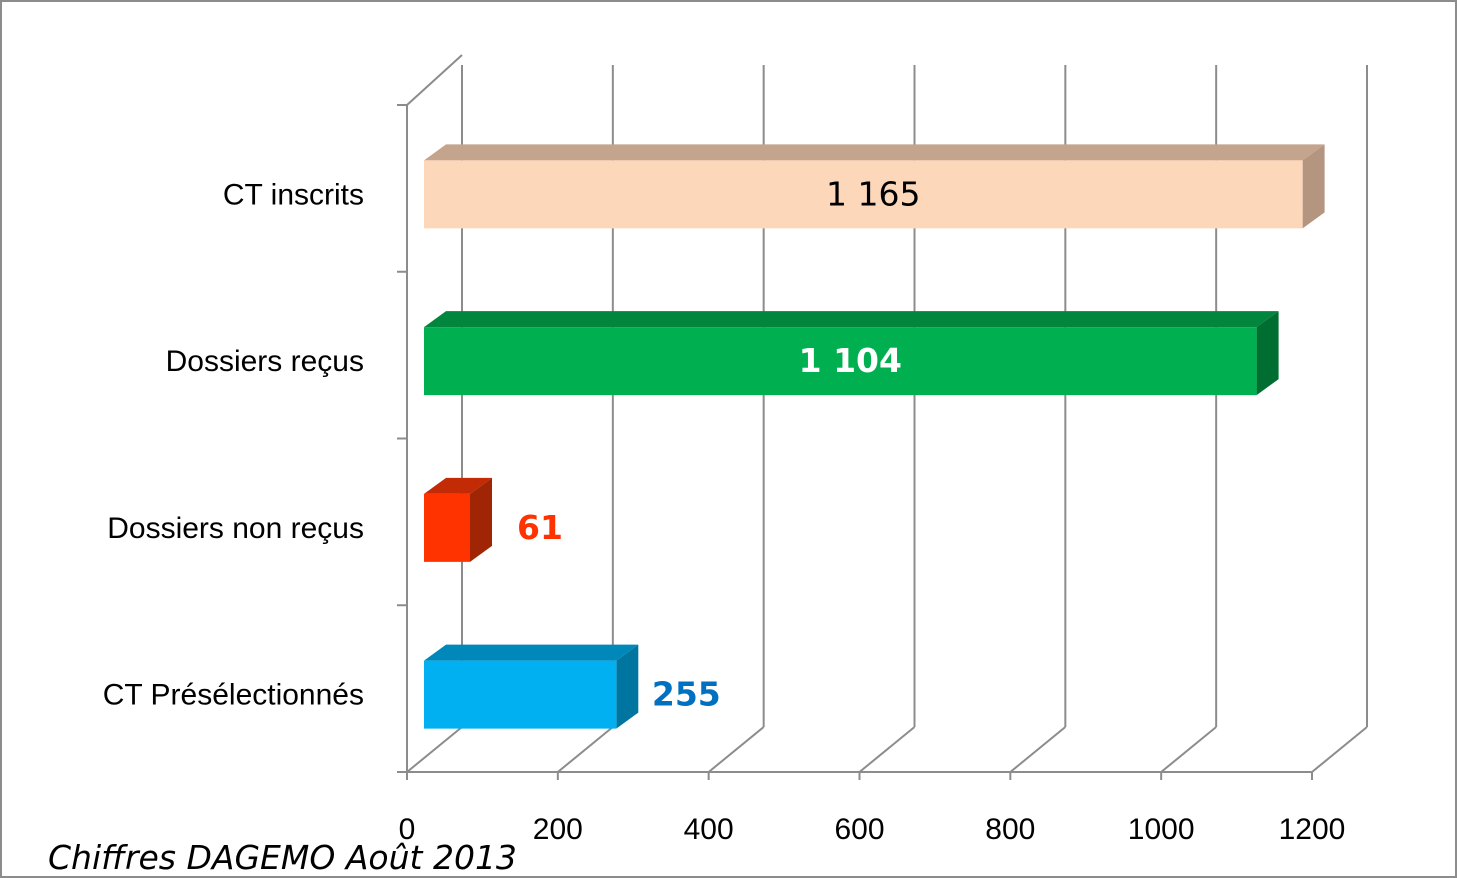  What do you see at coordinates (293, 194) in the screenshot?
I see `category-label: CT inscrits` at bounding box center [293, 194].